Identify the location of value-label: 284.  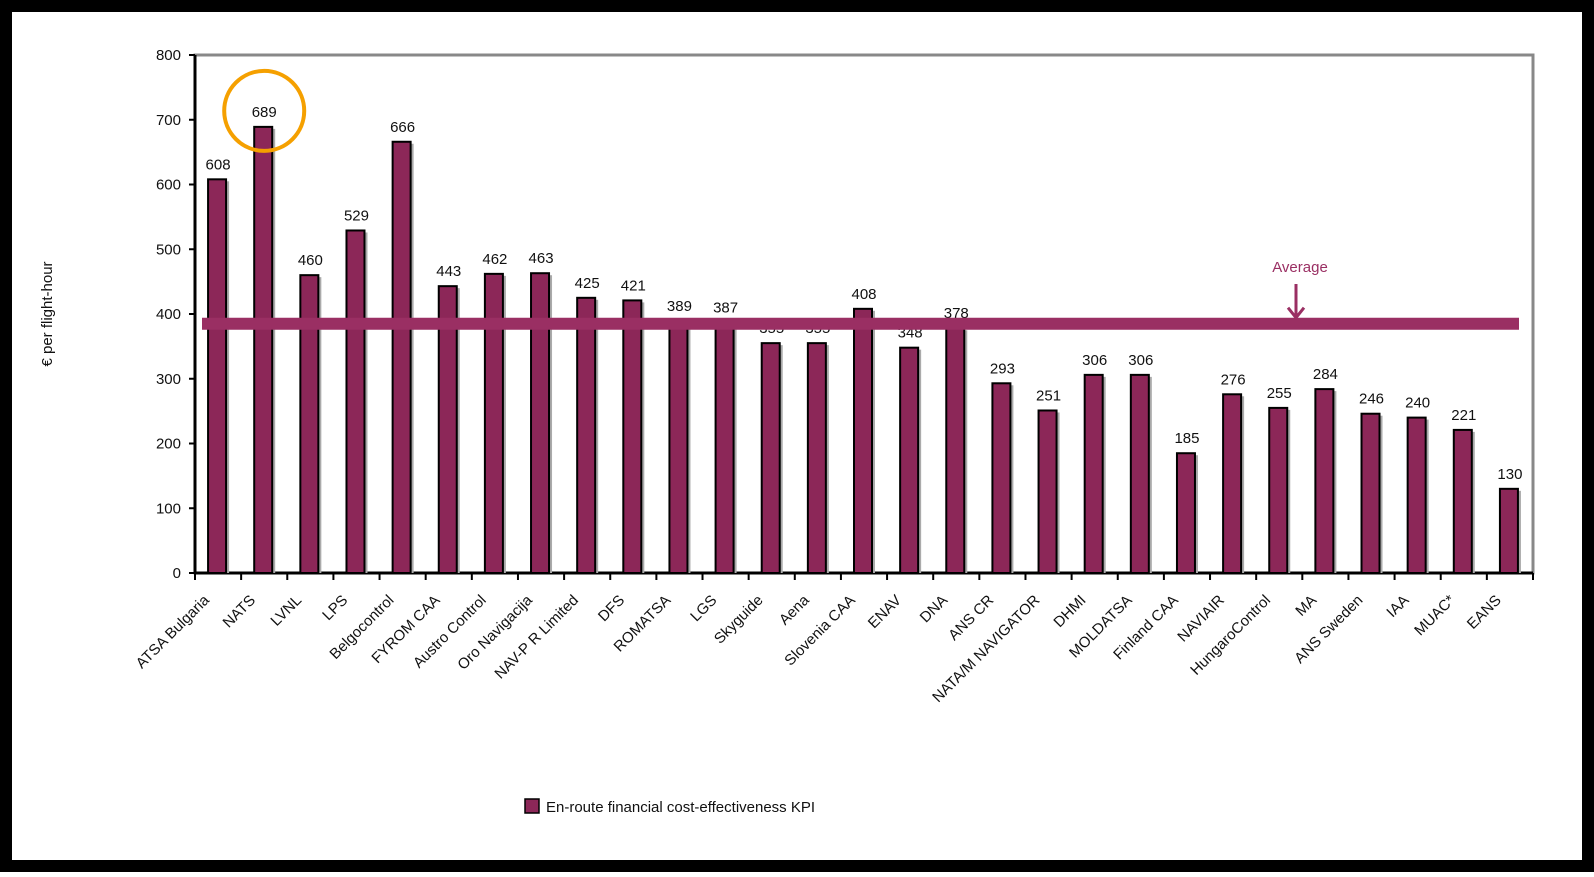
(1325, 374).